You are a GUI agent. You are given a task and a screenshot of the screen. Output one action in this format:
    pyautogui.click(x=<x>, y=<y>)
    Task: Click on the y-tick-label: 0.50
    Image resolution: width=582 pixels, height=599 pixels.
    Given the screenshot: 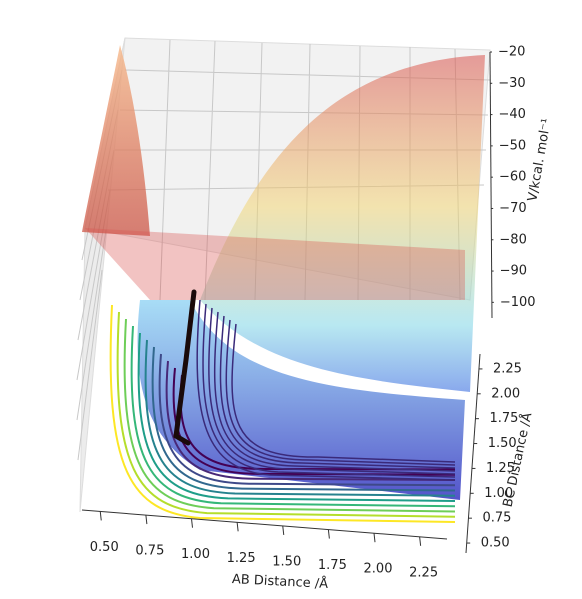 What is the action you would take?
    pyautogui.click(x=495, y=543)
    